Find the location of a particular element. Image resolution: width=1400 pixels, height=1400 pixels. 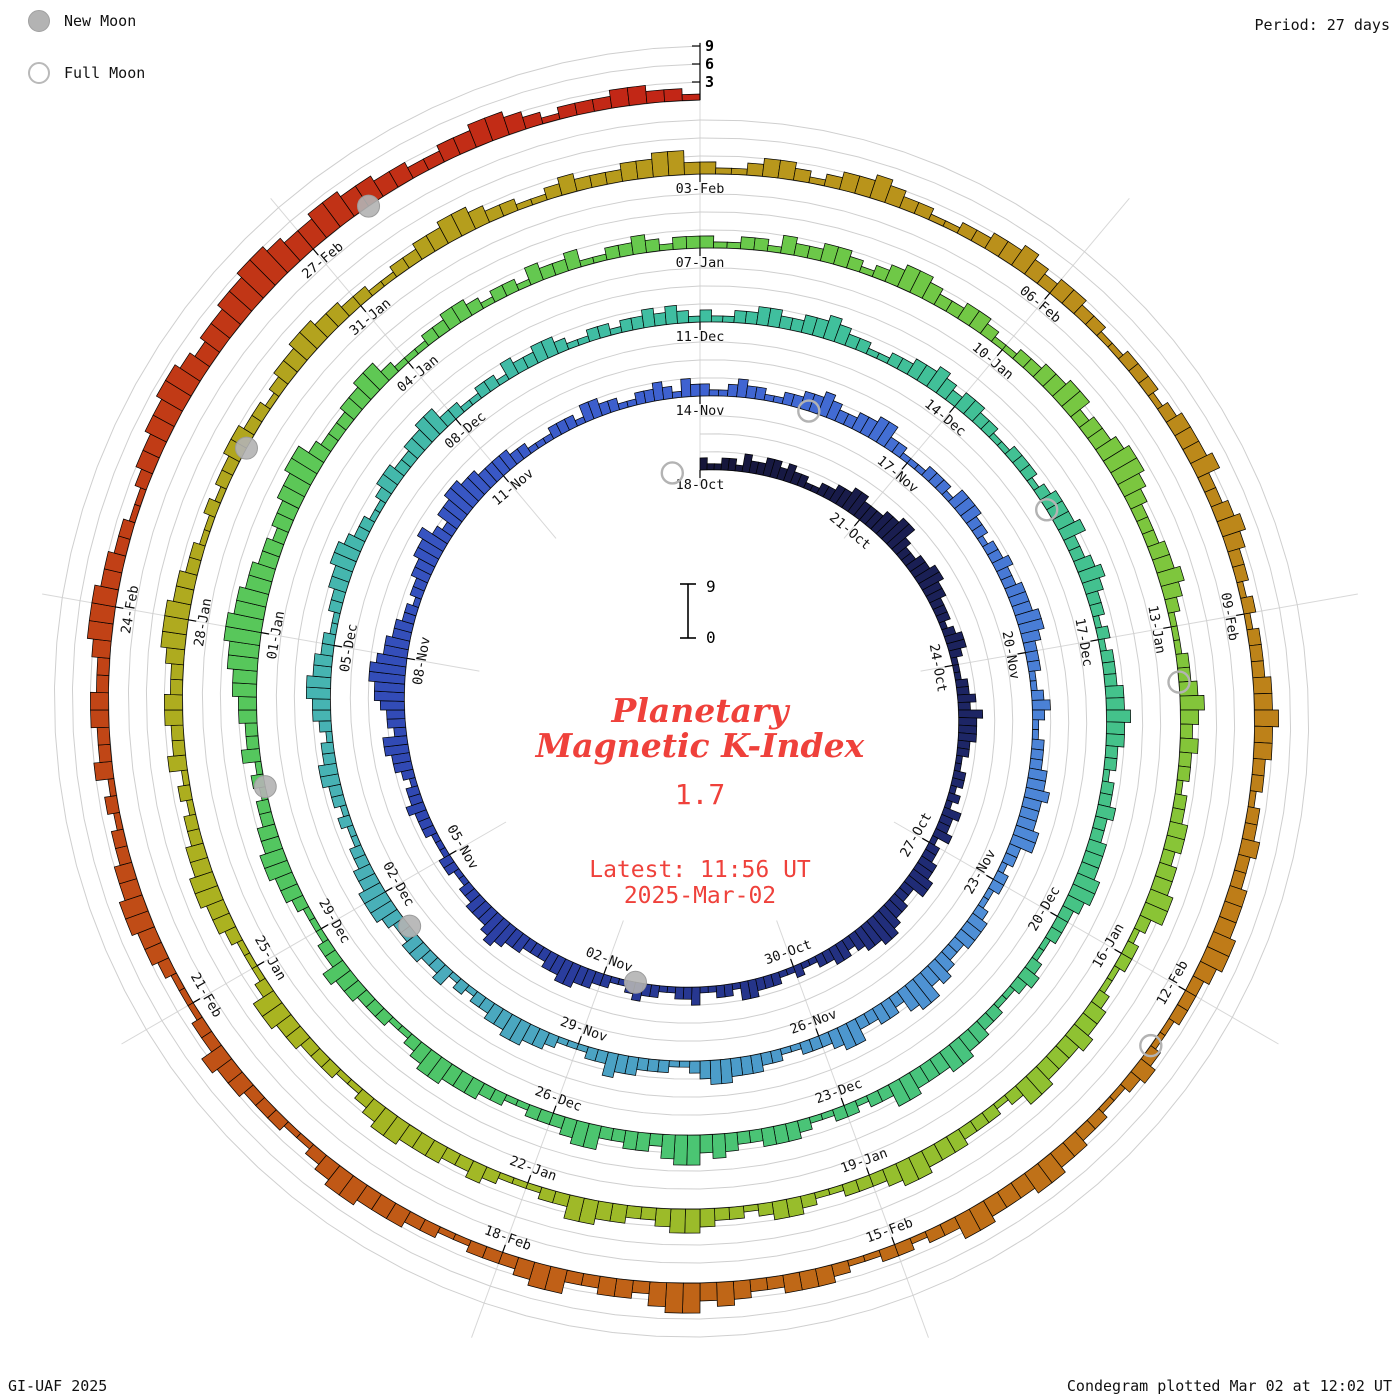

radial-gridline is located at coordinates (986, 368).